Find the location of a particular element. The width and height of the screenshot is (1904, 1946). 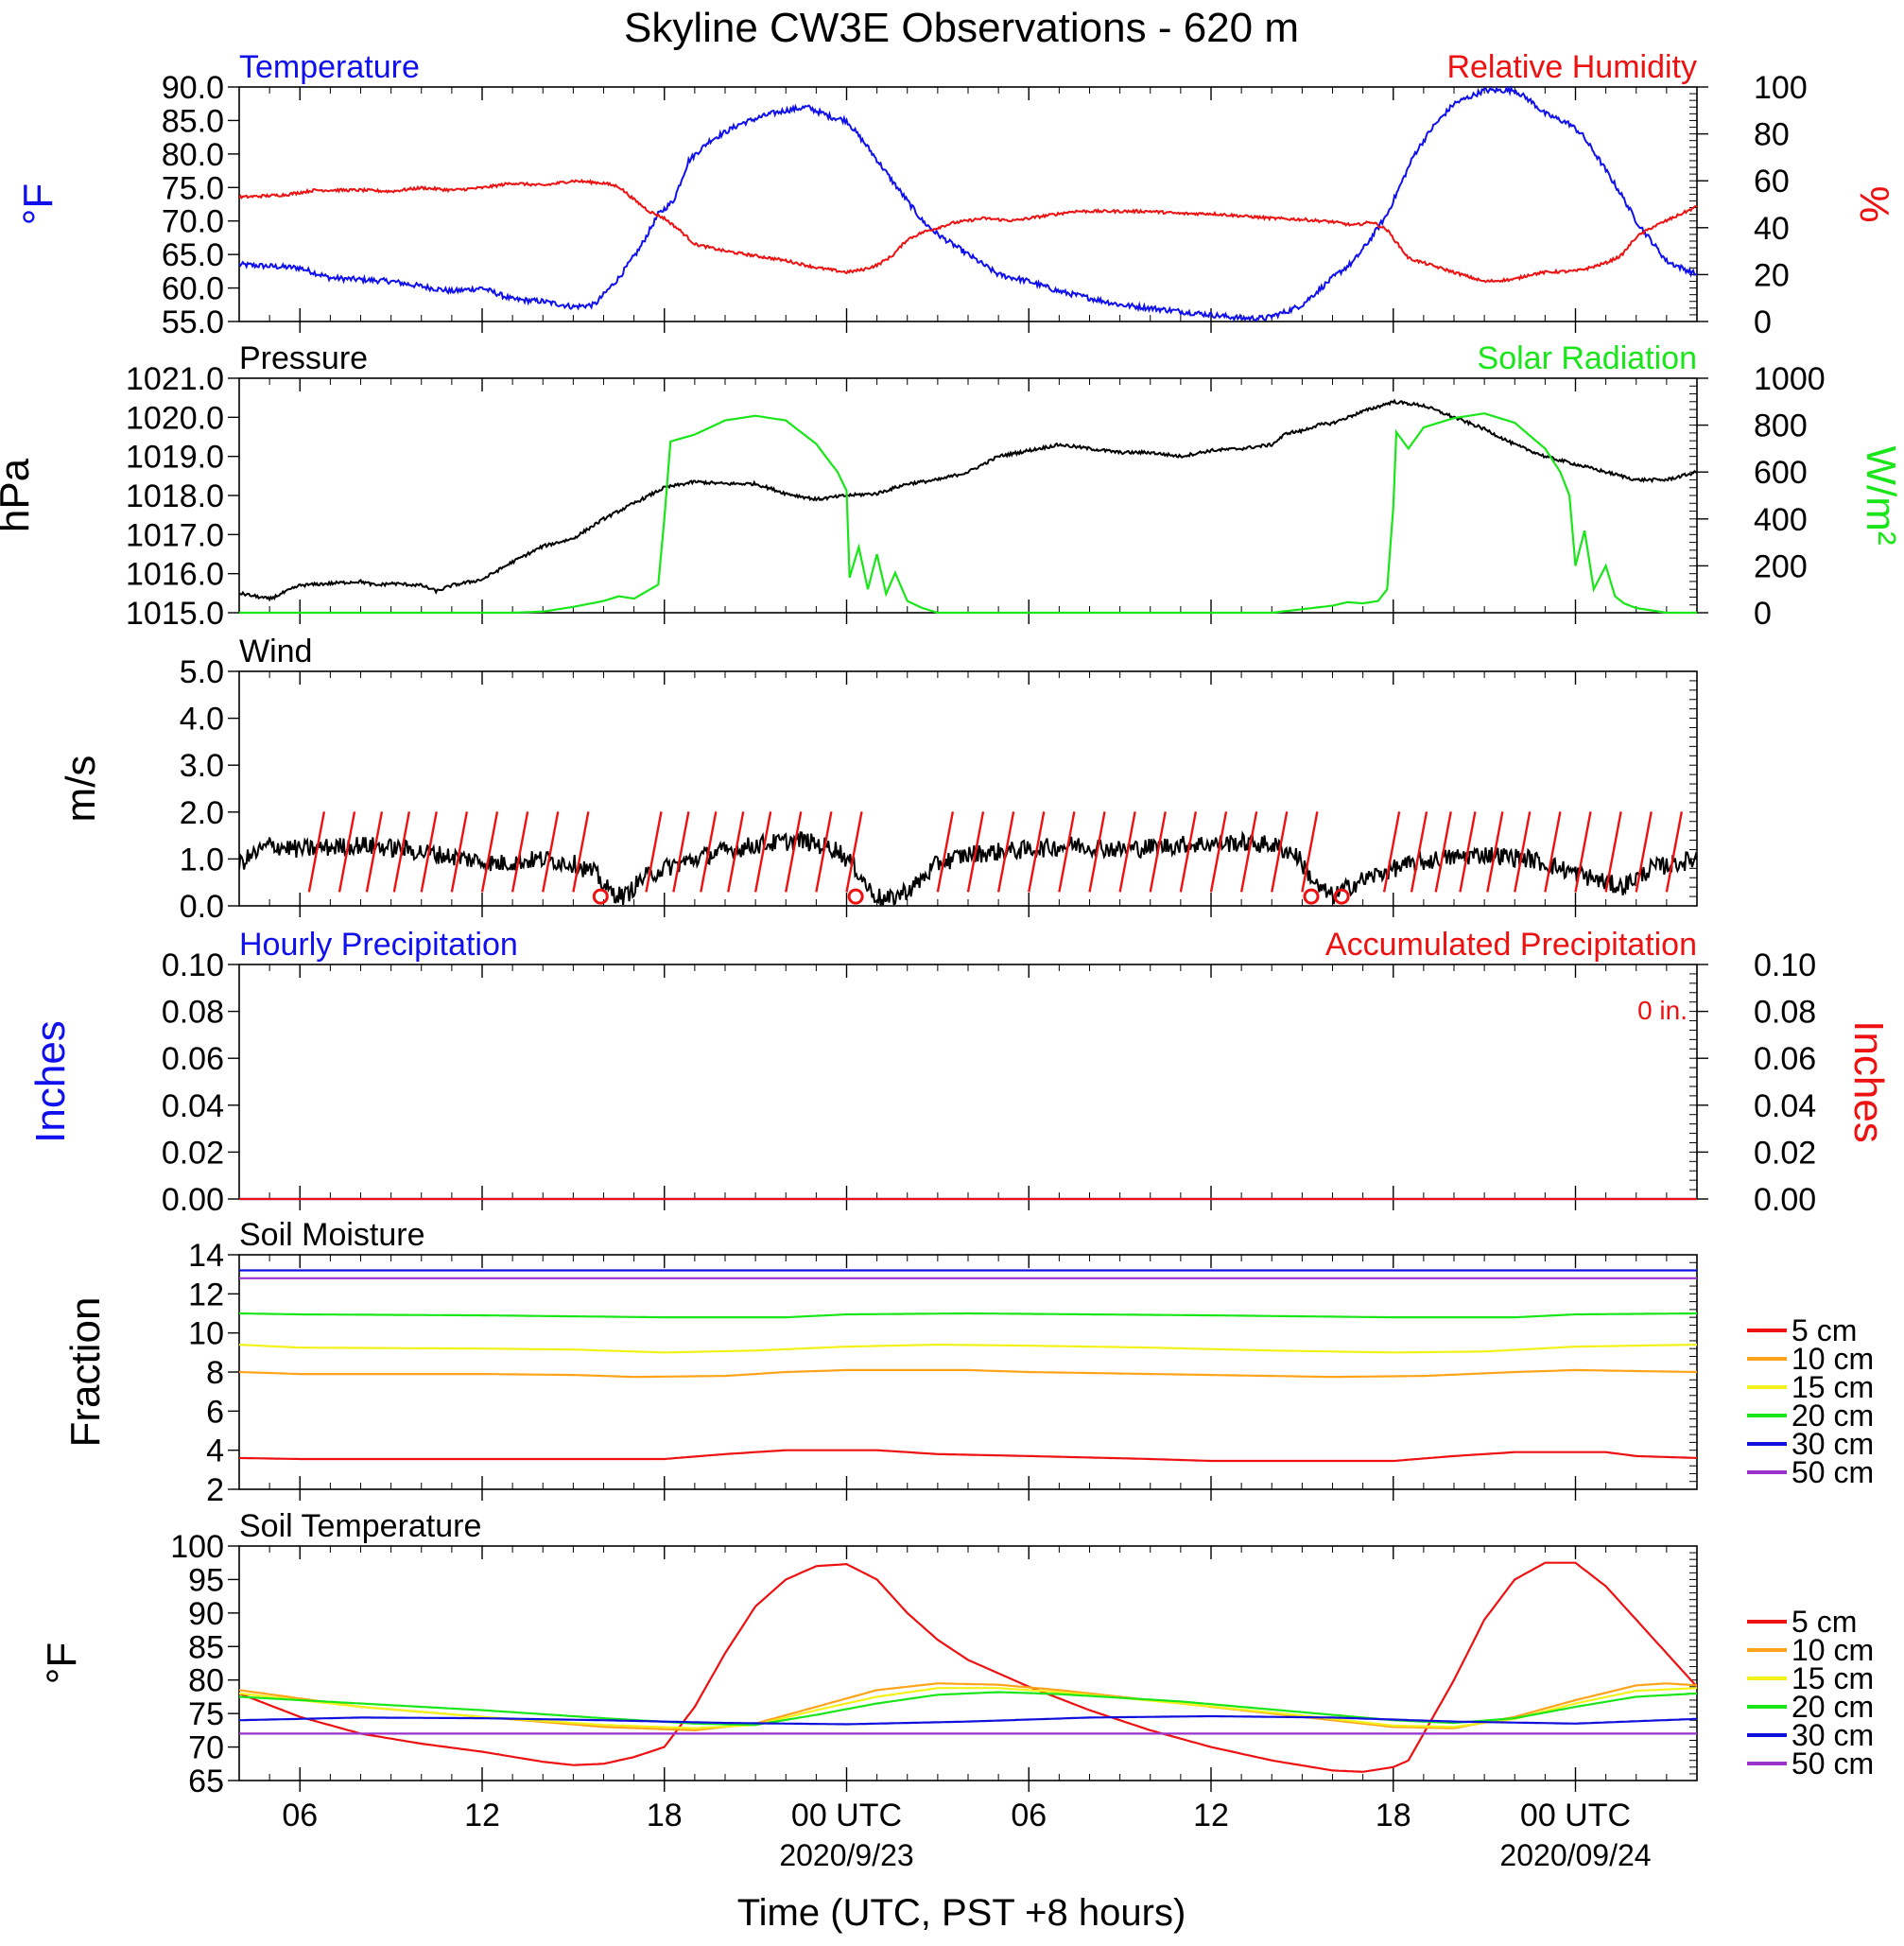

y-tick-label-left: 6 is located at coordinates (215, 1412).